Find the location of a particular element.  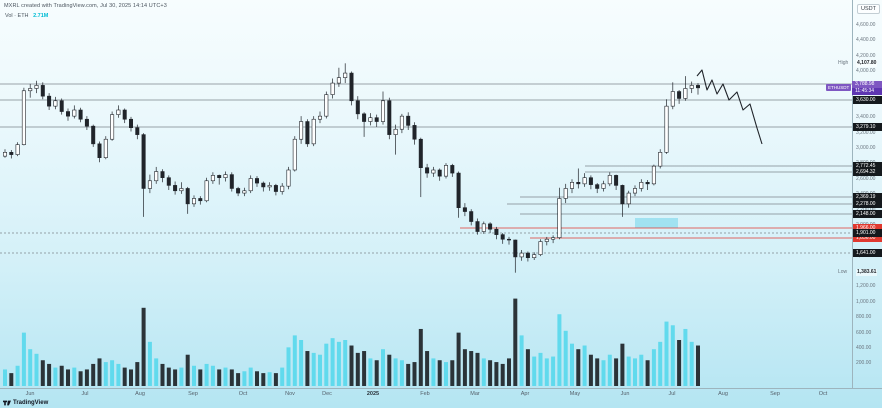

price-line-label: 2,772.45 is located at coordinates (867, 166).